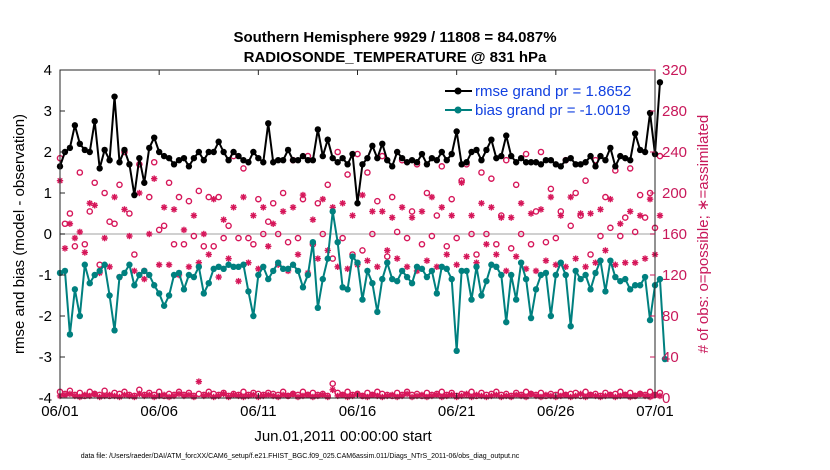 Image resolution: width=830 pixels, height=470 pixels. Describe the element at coordinates (674, 111) in the screenshot. I see `right-tick-label: 280` at that location.